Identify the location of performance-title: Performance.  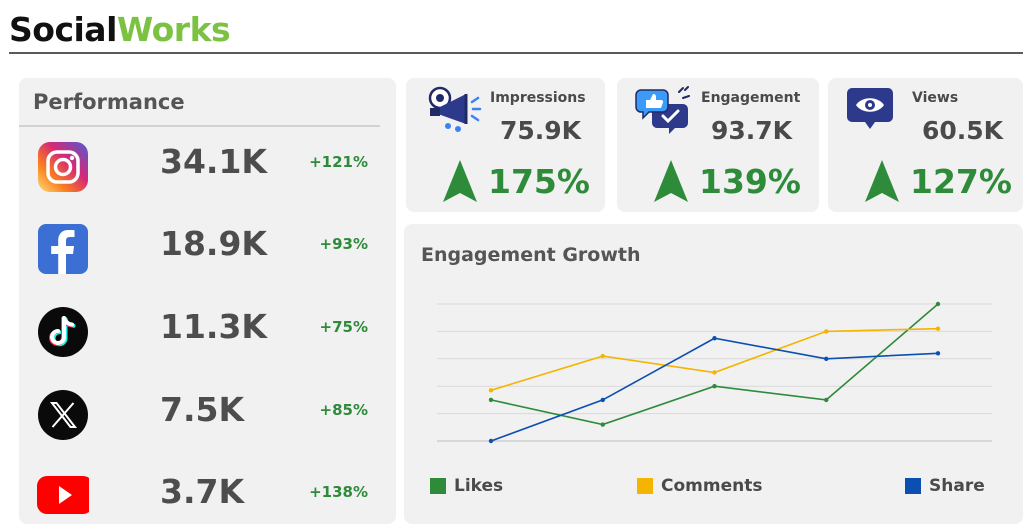
(109, 102).